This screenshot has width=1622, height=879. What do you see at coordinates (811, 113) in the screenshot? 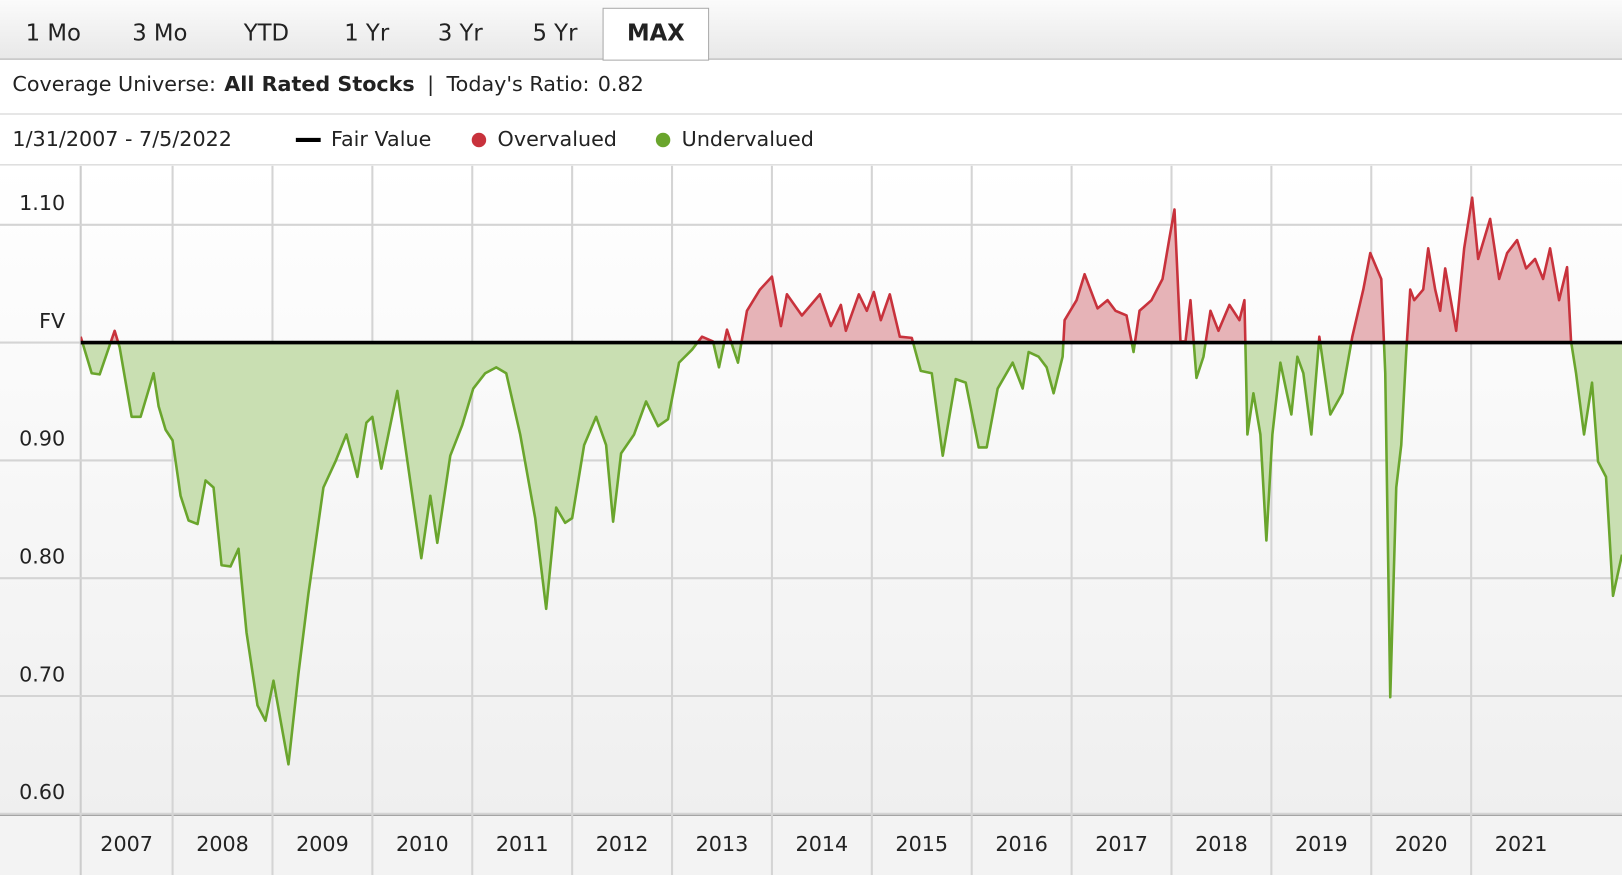
I see `header-bg` at bounding box center [811, 113].